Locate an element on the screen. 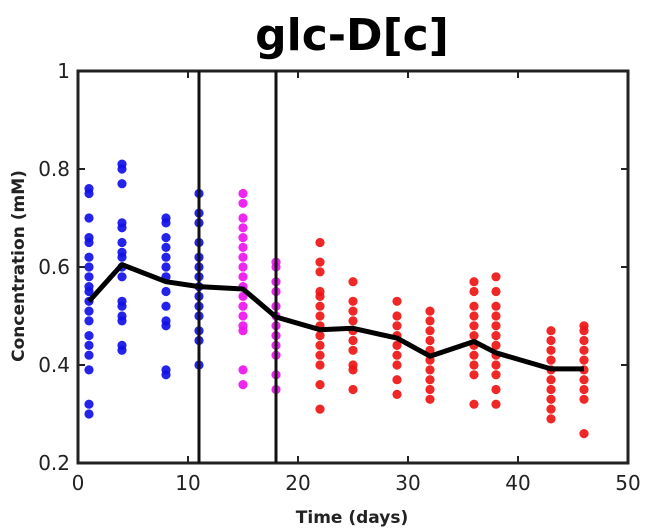 The width and height of the screenshot is (649, 528). chart-title: glc-D[c] is located at coordinates (352, 35).